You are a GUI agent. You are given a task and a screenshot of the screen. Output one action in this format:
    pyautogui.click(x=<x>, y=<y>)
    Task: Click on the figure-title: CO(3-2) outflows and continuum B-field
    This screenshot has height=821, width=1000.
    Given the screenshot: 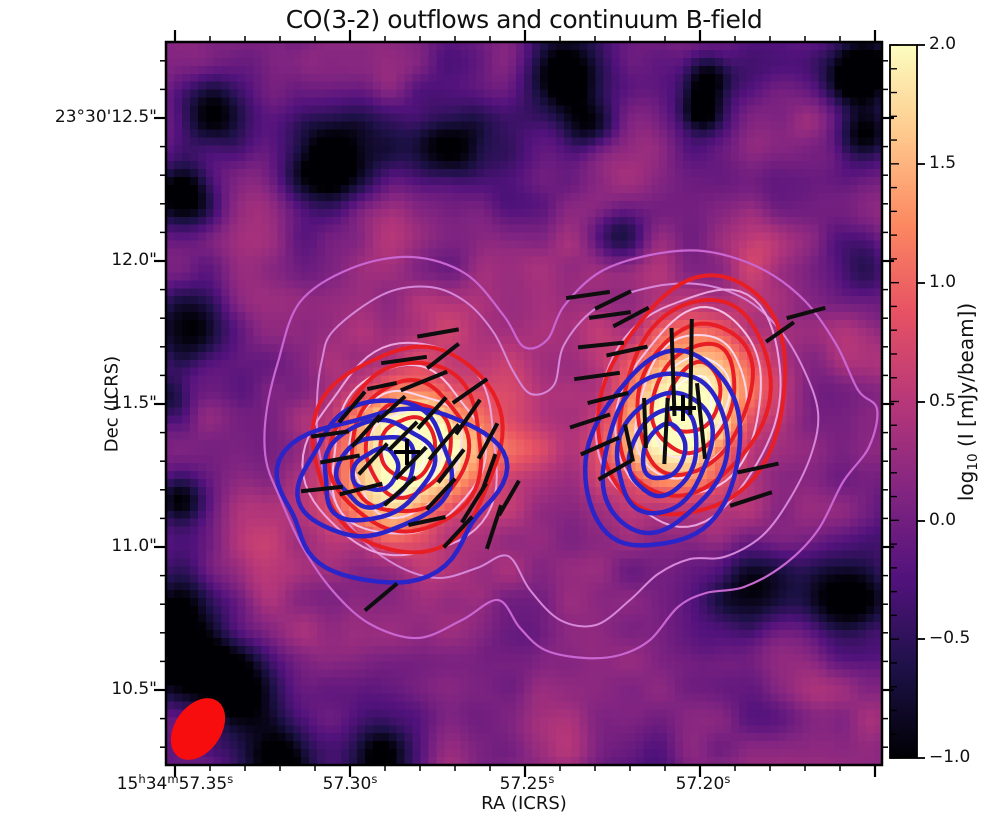 What is the action you would take?
    pyautogui.click(x=524, y=19)
    